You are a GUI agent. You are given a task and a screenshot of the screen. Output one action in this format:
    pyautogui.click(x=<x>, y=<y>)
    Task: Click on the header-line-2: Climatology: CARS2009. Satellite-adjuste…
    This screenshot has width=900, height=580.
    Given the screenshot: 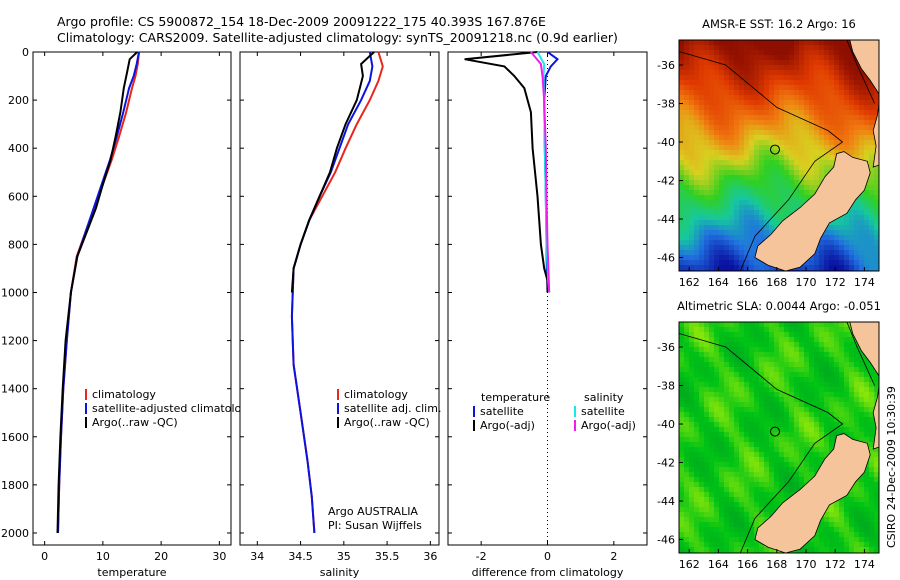 What is the action you would take?
    pyautogui.click(x=337, y=37)
    